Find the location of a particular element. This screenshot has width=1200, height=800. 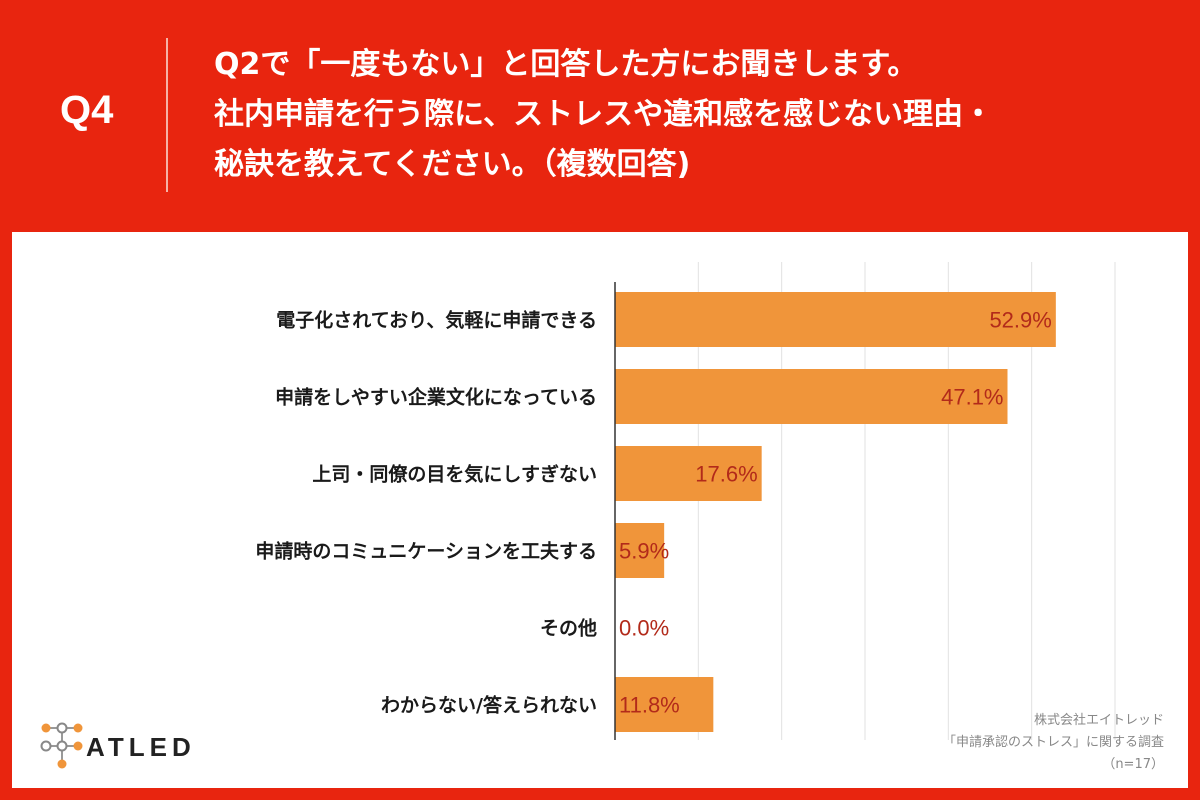

category-label: 電子化されており、気軽に申請できる is located at coordinates (436, 320).